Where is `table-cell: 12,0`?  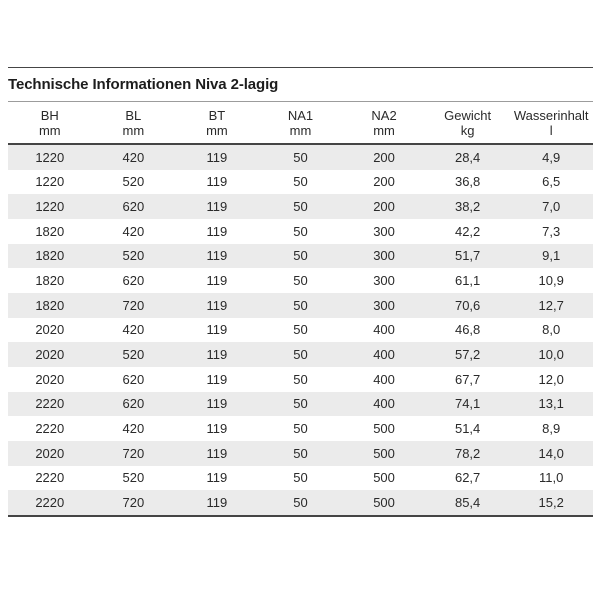 table-cell: 12,0 is located at coordinates (551, 379).